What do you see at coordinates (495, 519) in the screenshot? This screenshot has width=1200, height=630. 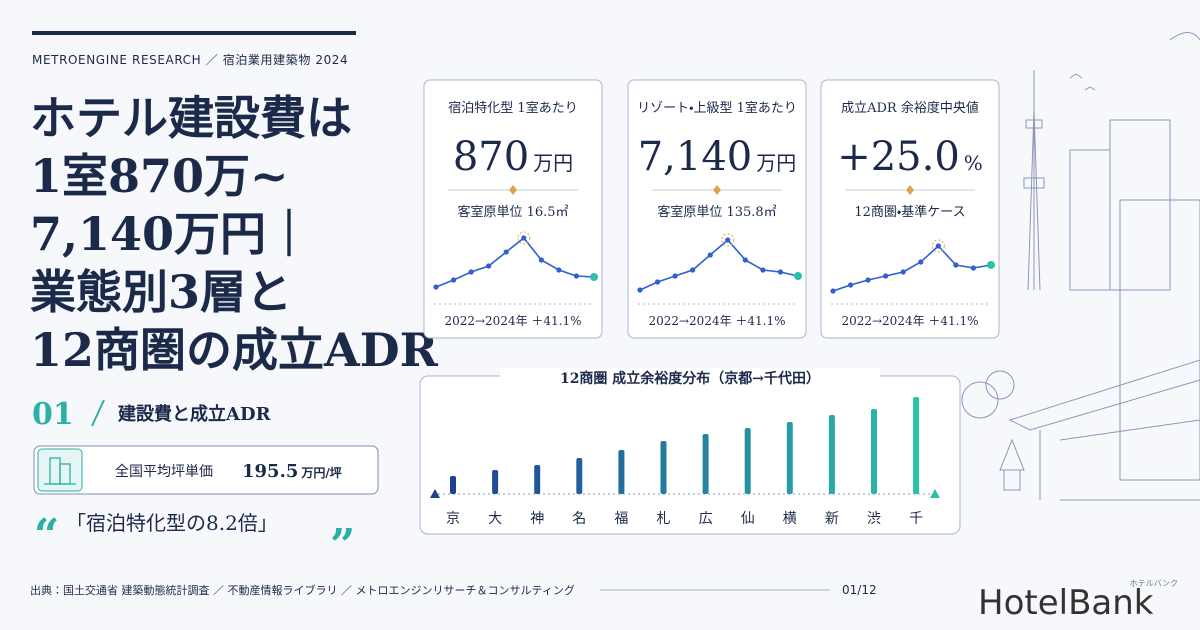 I see `bar-label: 大` at bounding box center [495, 519].